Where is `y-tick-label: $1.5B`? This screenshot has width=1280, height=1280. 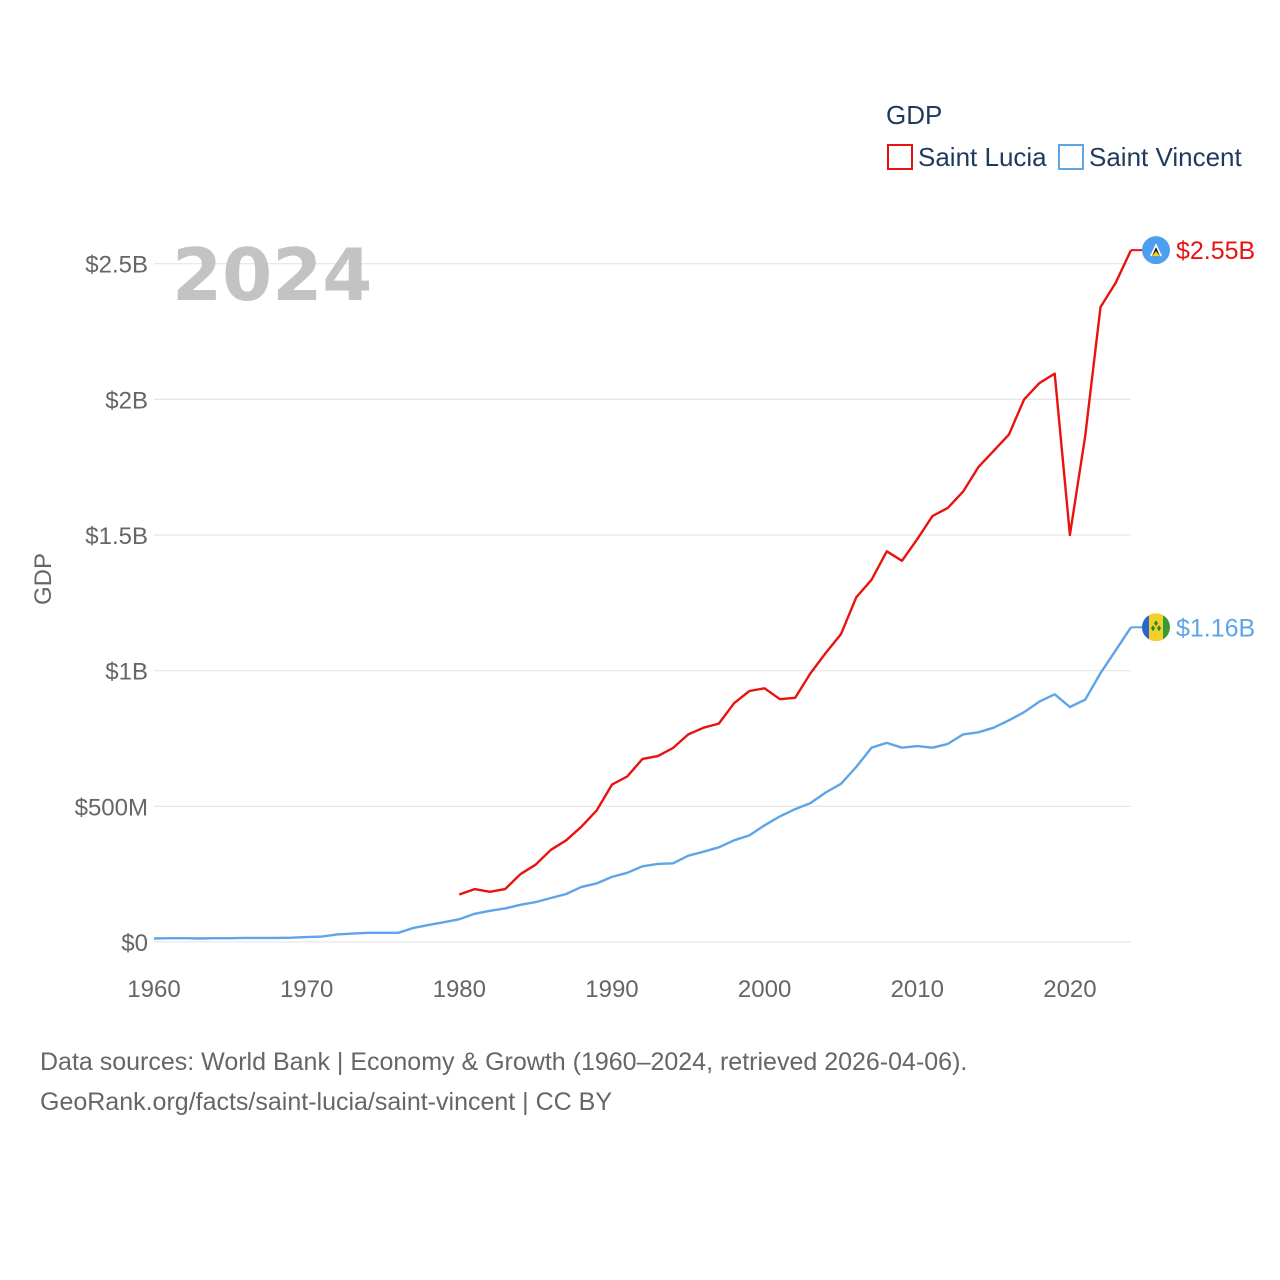
y-tick-label: $1.5B is located at coordinates (116, 536).